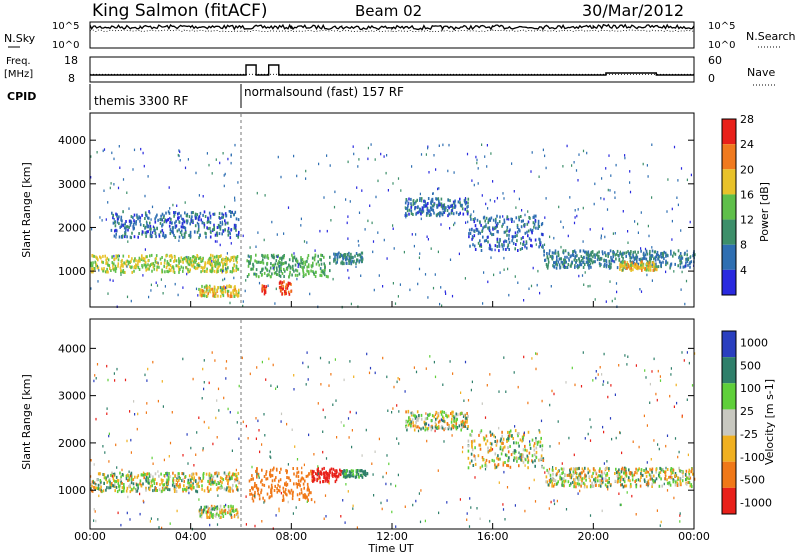  Describe the element at coordinates (729, 474) in the screenshot. I see `velocity-colorbar-swatch` at that location.